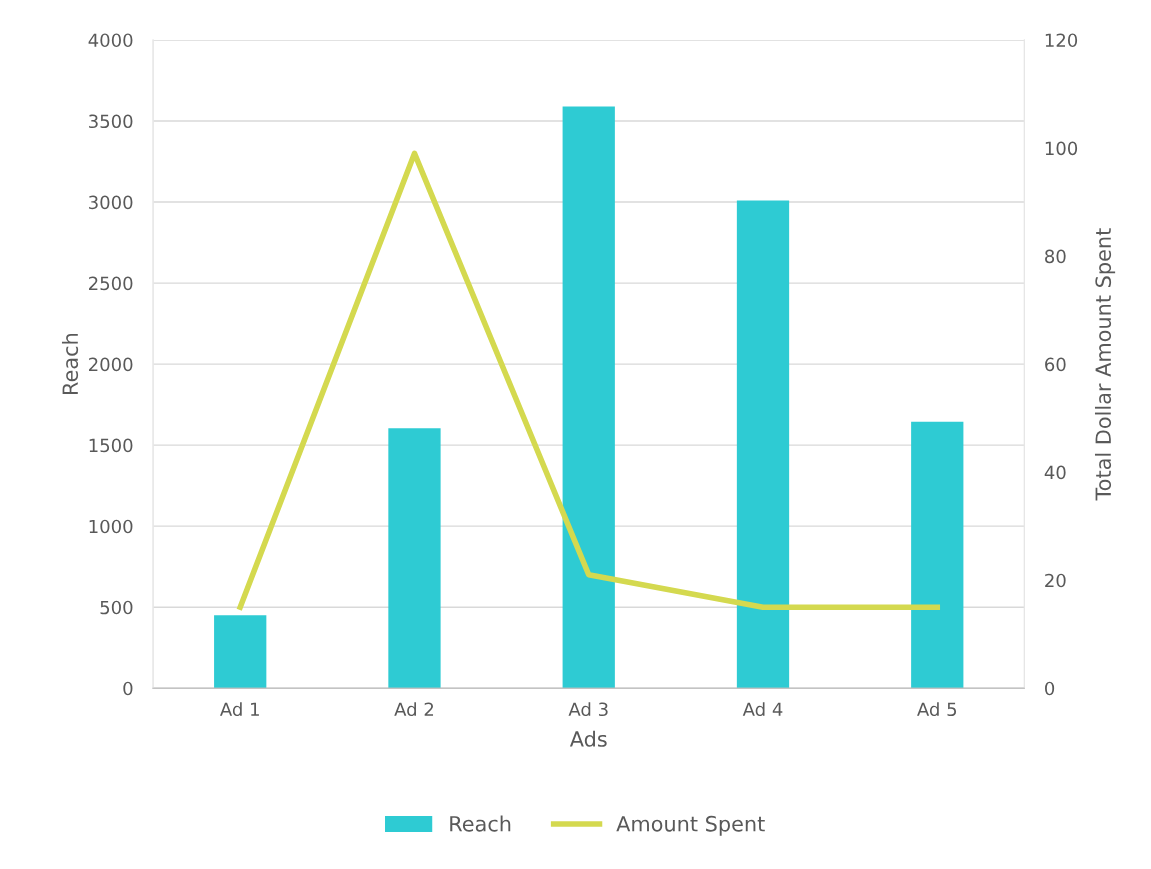 The image size is (1151, 869). I want to click on x-tick-label: Ad 1, so click(239, 709).